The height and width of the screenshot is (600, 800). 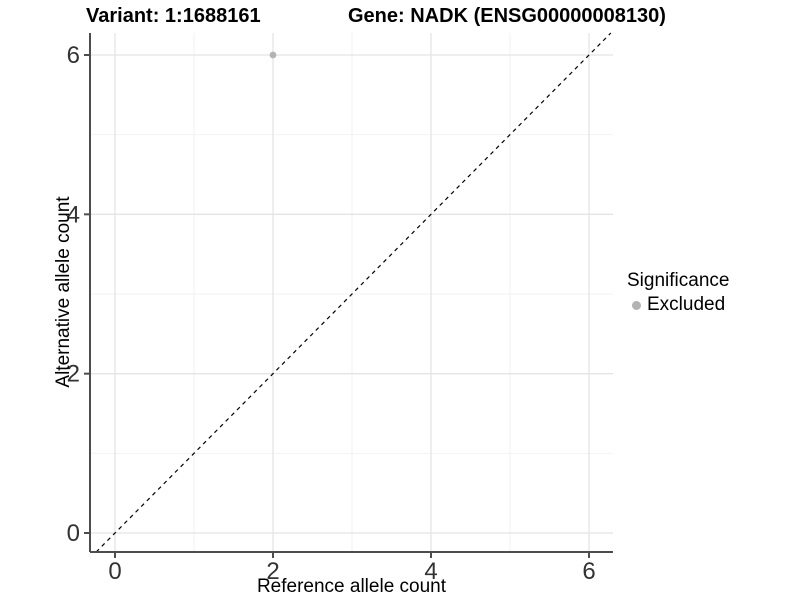 What do you see at coordinates (430, 571) in the screenshot?
I see `x-tick-label: 4` at bounding box center [430, 571].